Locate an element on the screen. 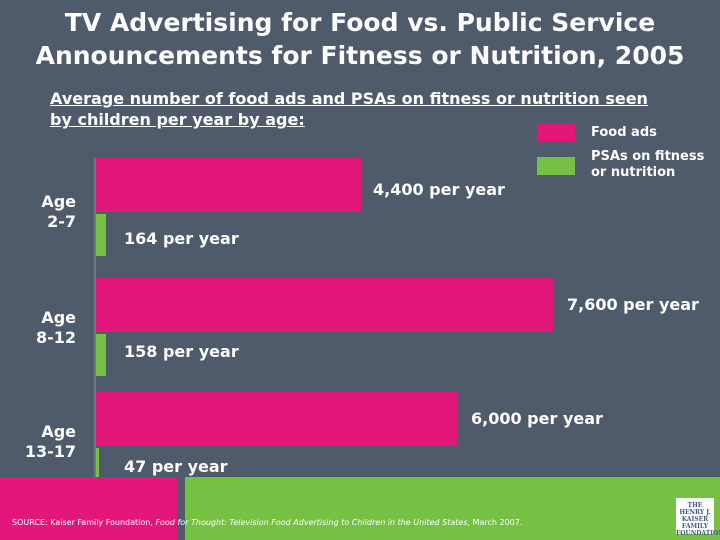 This screenshot has width=720, height=540. subtitle-line-2: by children per year by age: is located at coordinates (177, 119).